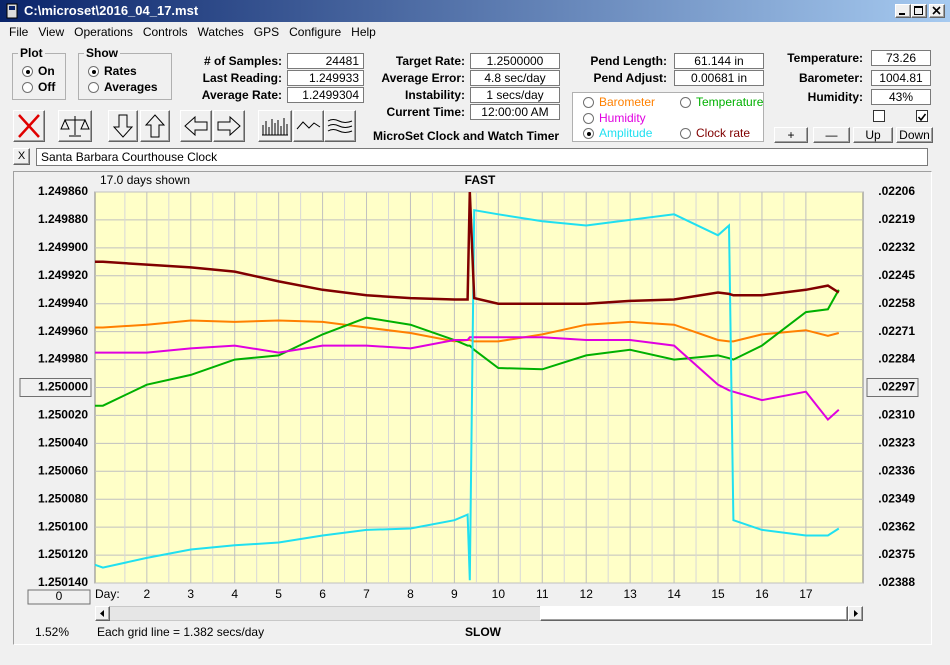 The width and height of the screenshot is (950, 665). Describe the element at coordinates (542, 594) in the screenshot. I see `x-tick-label: 11` at that location.